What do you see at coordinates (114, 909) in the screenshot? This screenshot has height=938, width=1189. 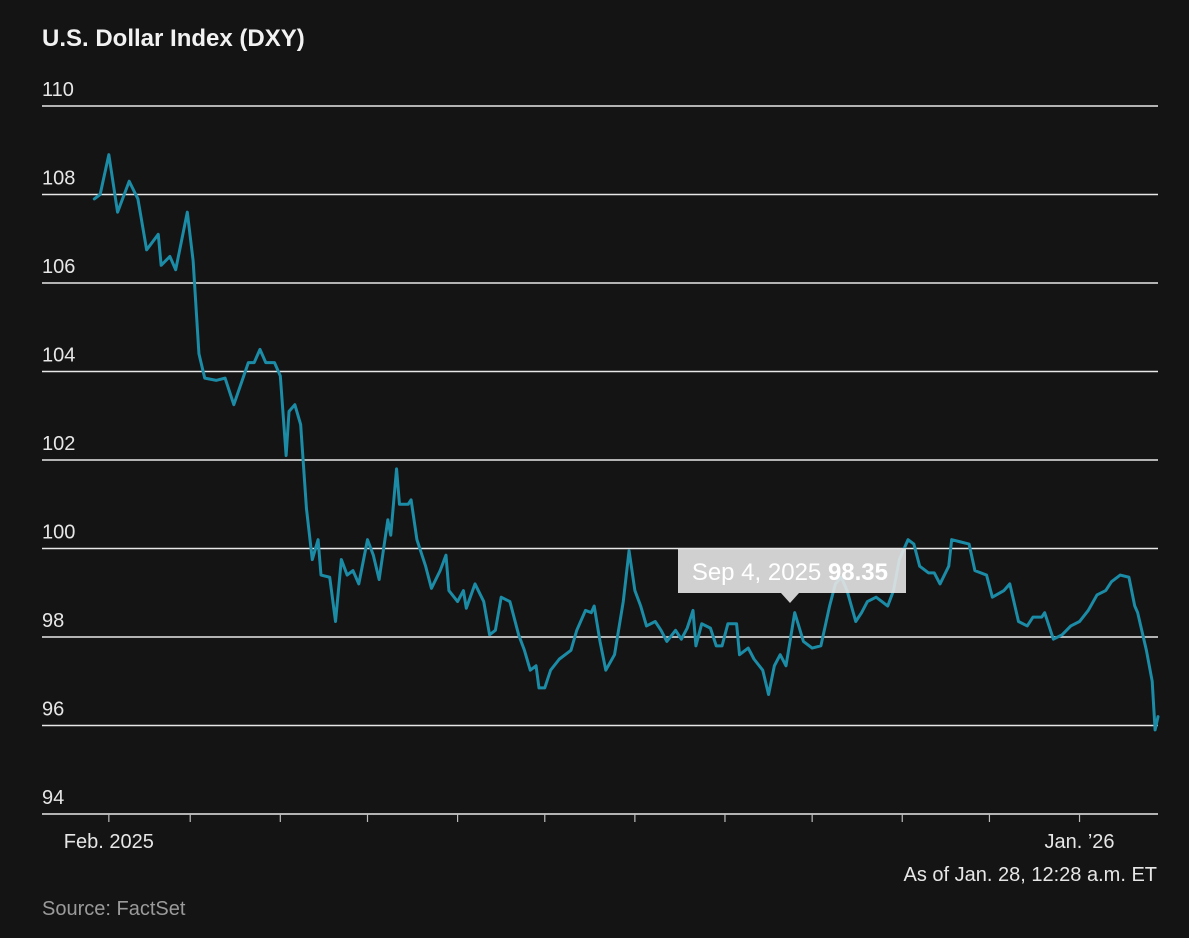 I see `source: Source: FactSet` at bounding box center [114, 909].